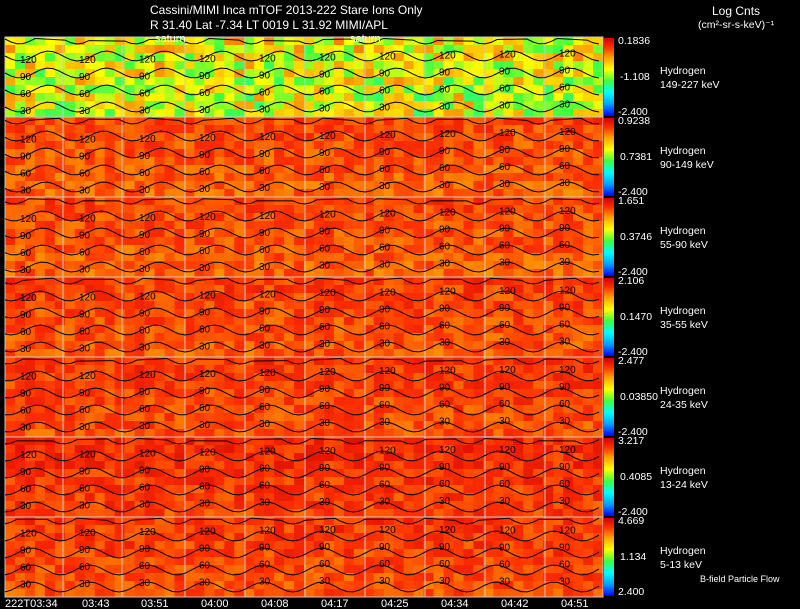 The width and height of the screenshot is (800, 609). I want to click on species-label: Hydrogen, so click(683, 391).